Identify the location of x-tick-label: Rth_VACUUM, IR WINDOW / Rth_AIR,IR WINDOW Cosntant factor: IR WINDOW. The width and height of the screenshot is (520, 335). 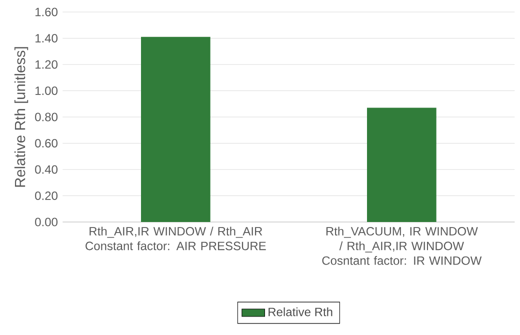
(402, 245).